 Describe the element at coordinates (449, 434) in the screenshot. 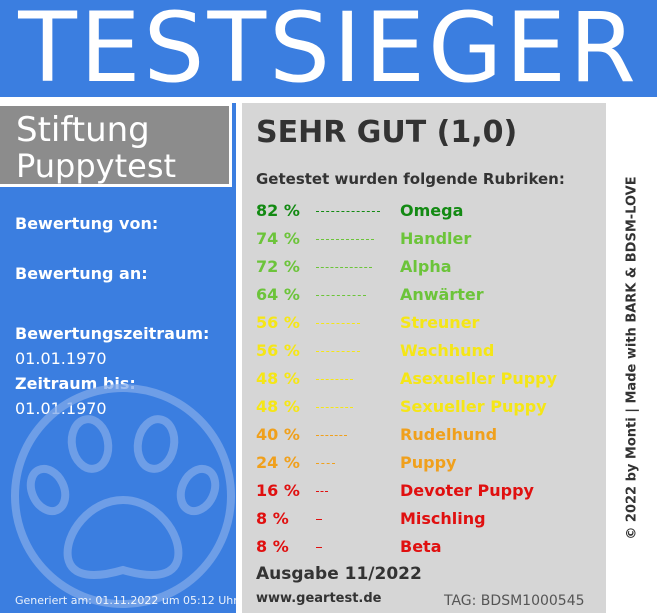

I see `rubric-name: Rudelhund` at that location.